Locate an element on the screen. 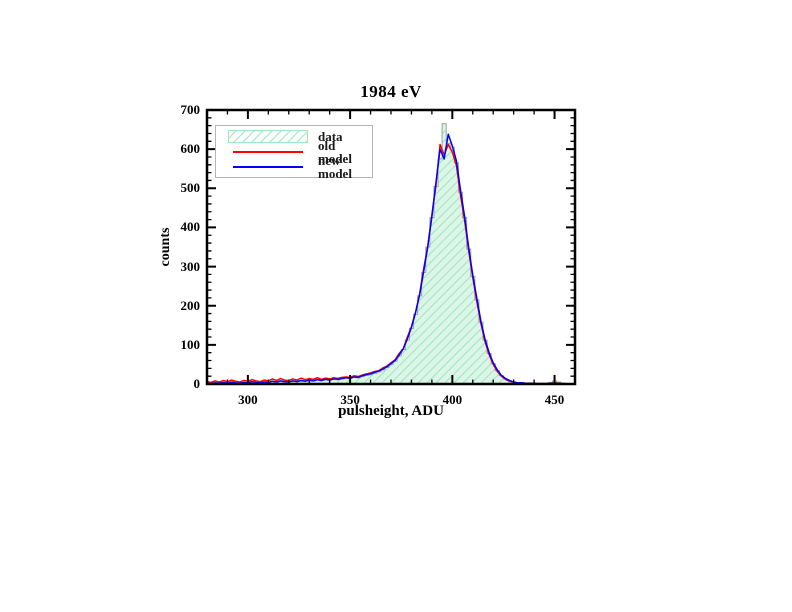 Image resolution: width=792 pixels, height=612 pixels. x-tick-label: 450 is located at coordinates (554, 399).